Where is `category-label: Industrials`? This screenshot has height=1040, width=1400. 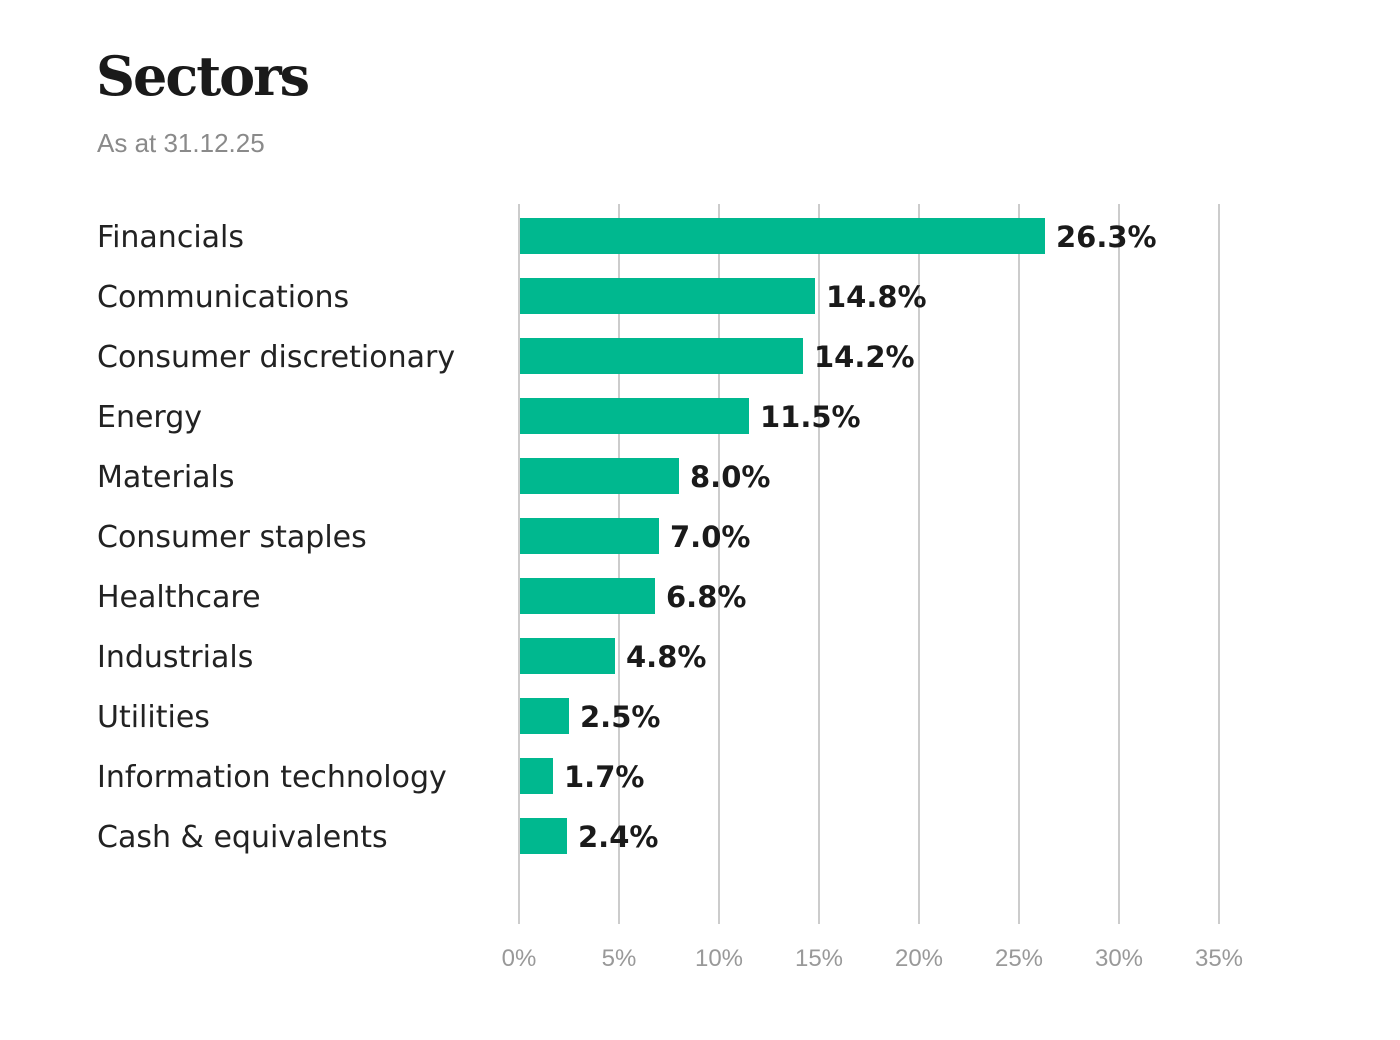 category-label: Industrials is located at coordinates (175, 657).